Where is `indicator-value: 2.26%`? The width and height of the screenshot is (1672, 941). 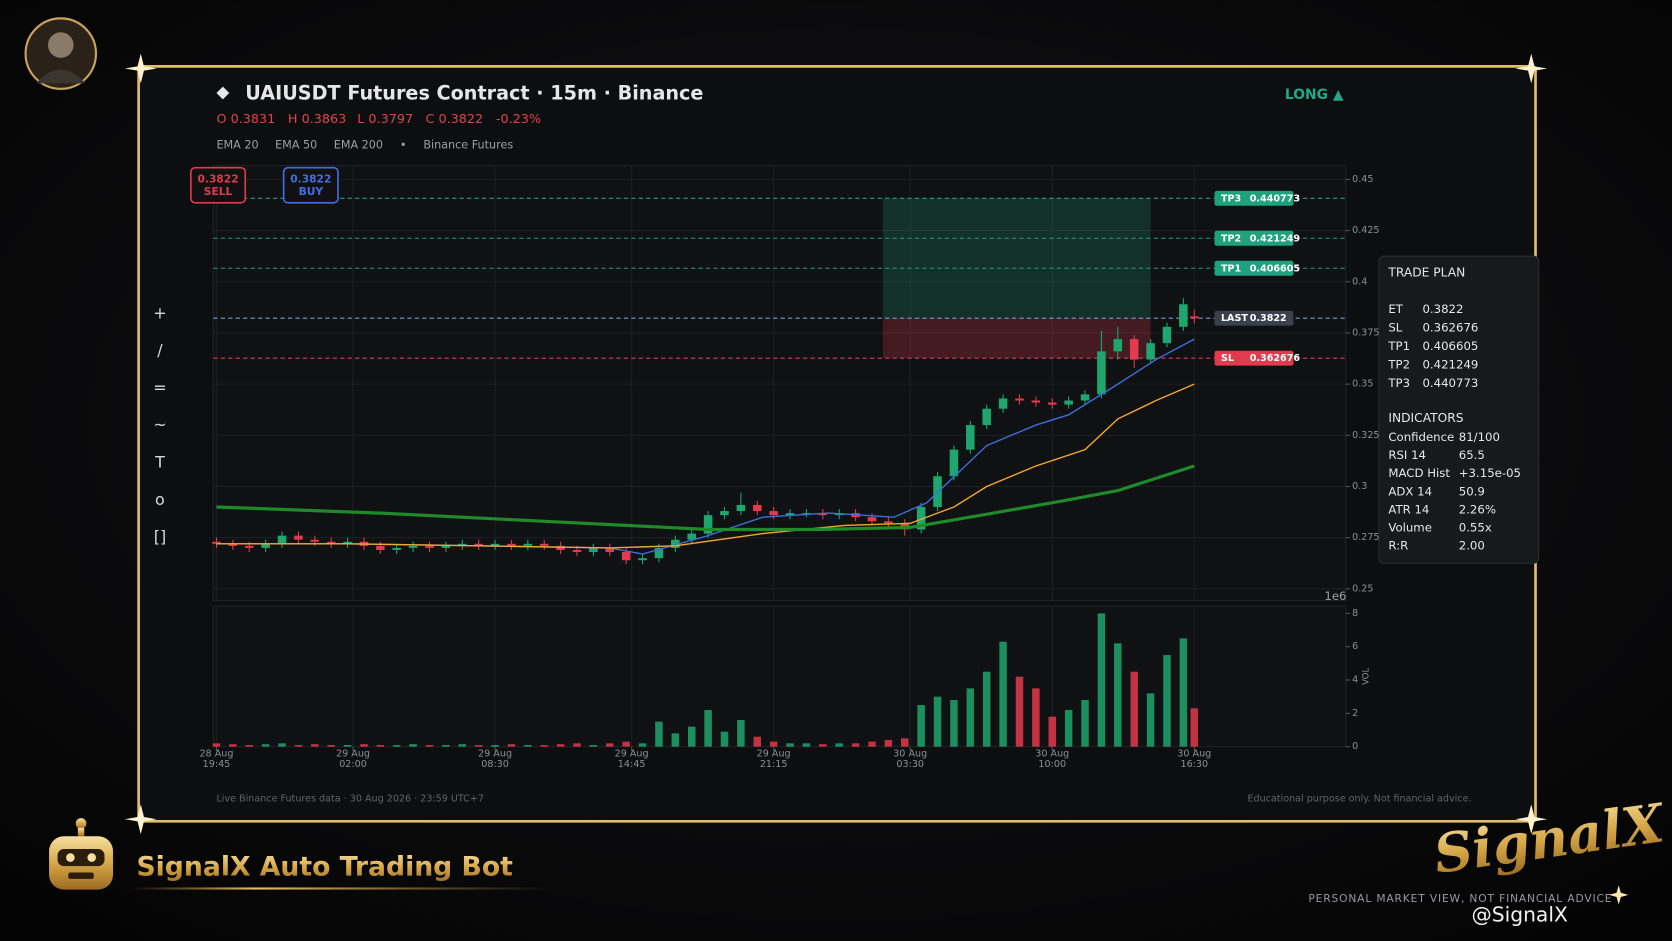 indicator-value: 2.26% is located at coordinates (1477, 509).